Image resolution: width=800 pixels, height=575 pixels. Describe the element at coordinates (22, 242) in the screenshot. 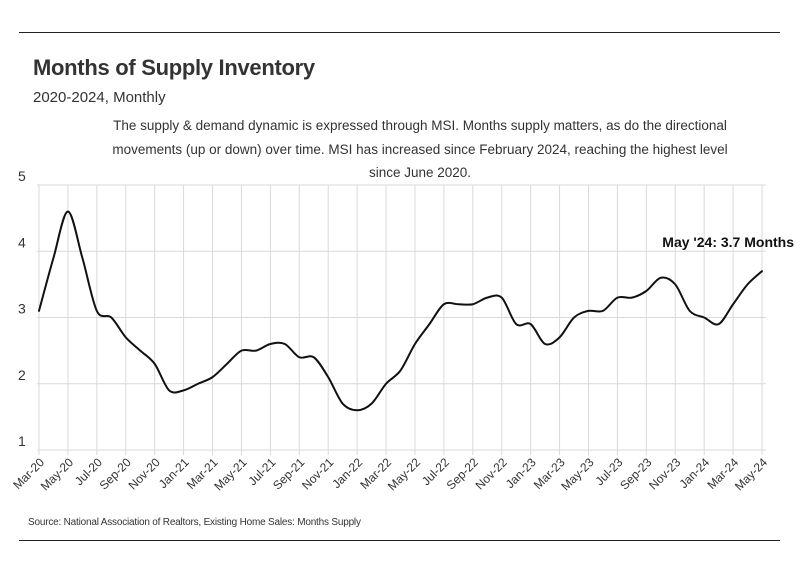

I see `y-tick-label: 4` at that location.